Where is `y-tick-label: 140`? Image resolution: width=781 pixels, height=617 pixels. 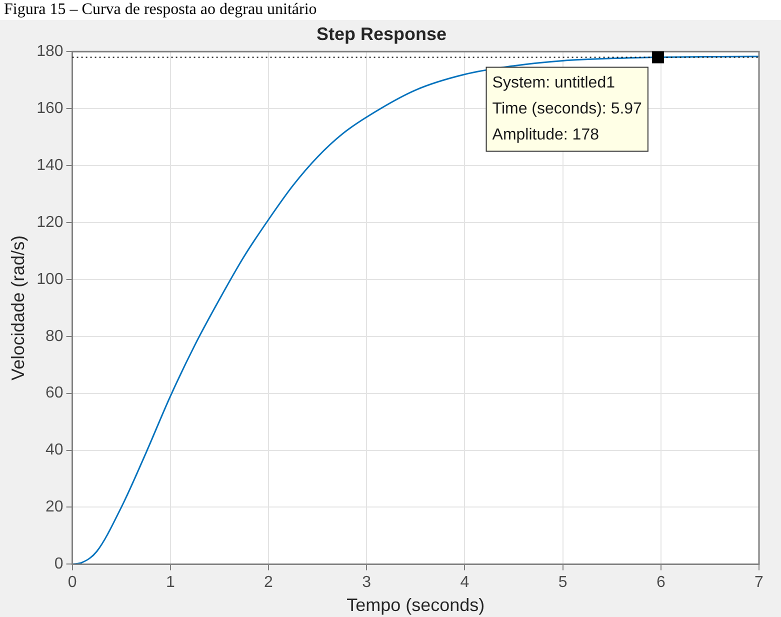
y-tick-label: 140 is located at coordinates (50, 165).